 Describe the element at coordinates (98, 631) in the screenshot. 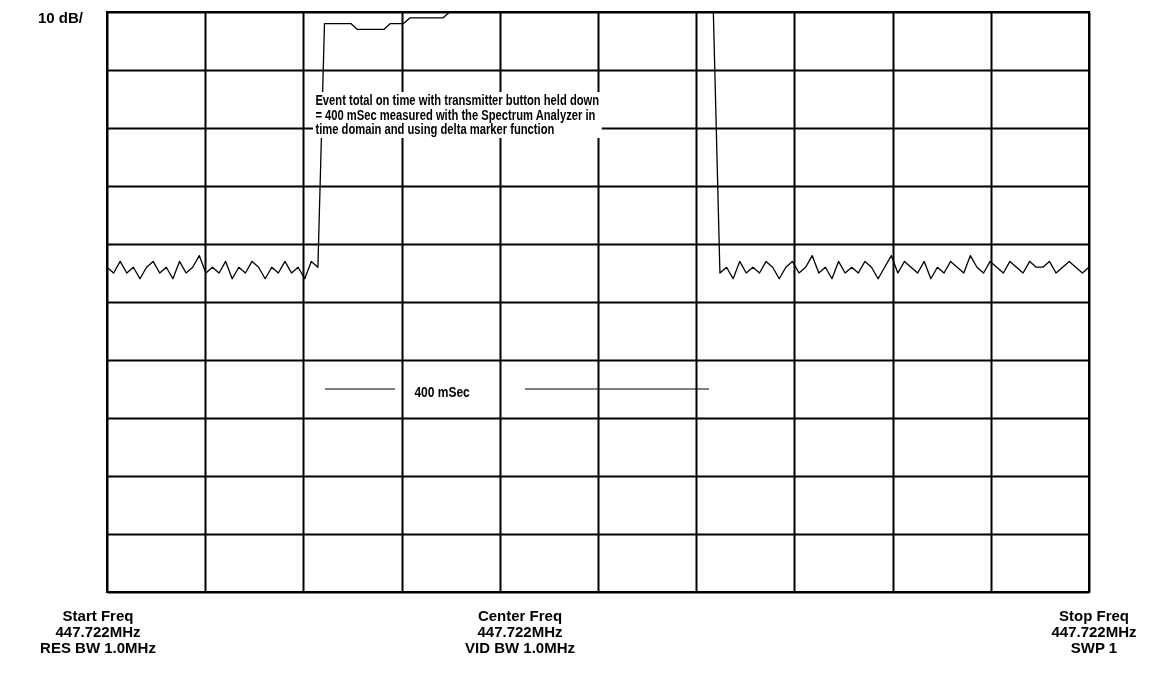

I see `text: Start Freq 447.722MHz RES BW 1.0MHz` at that location.